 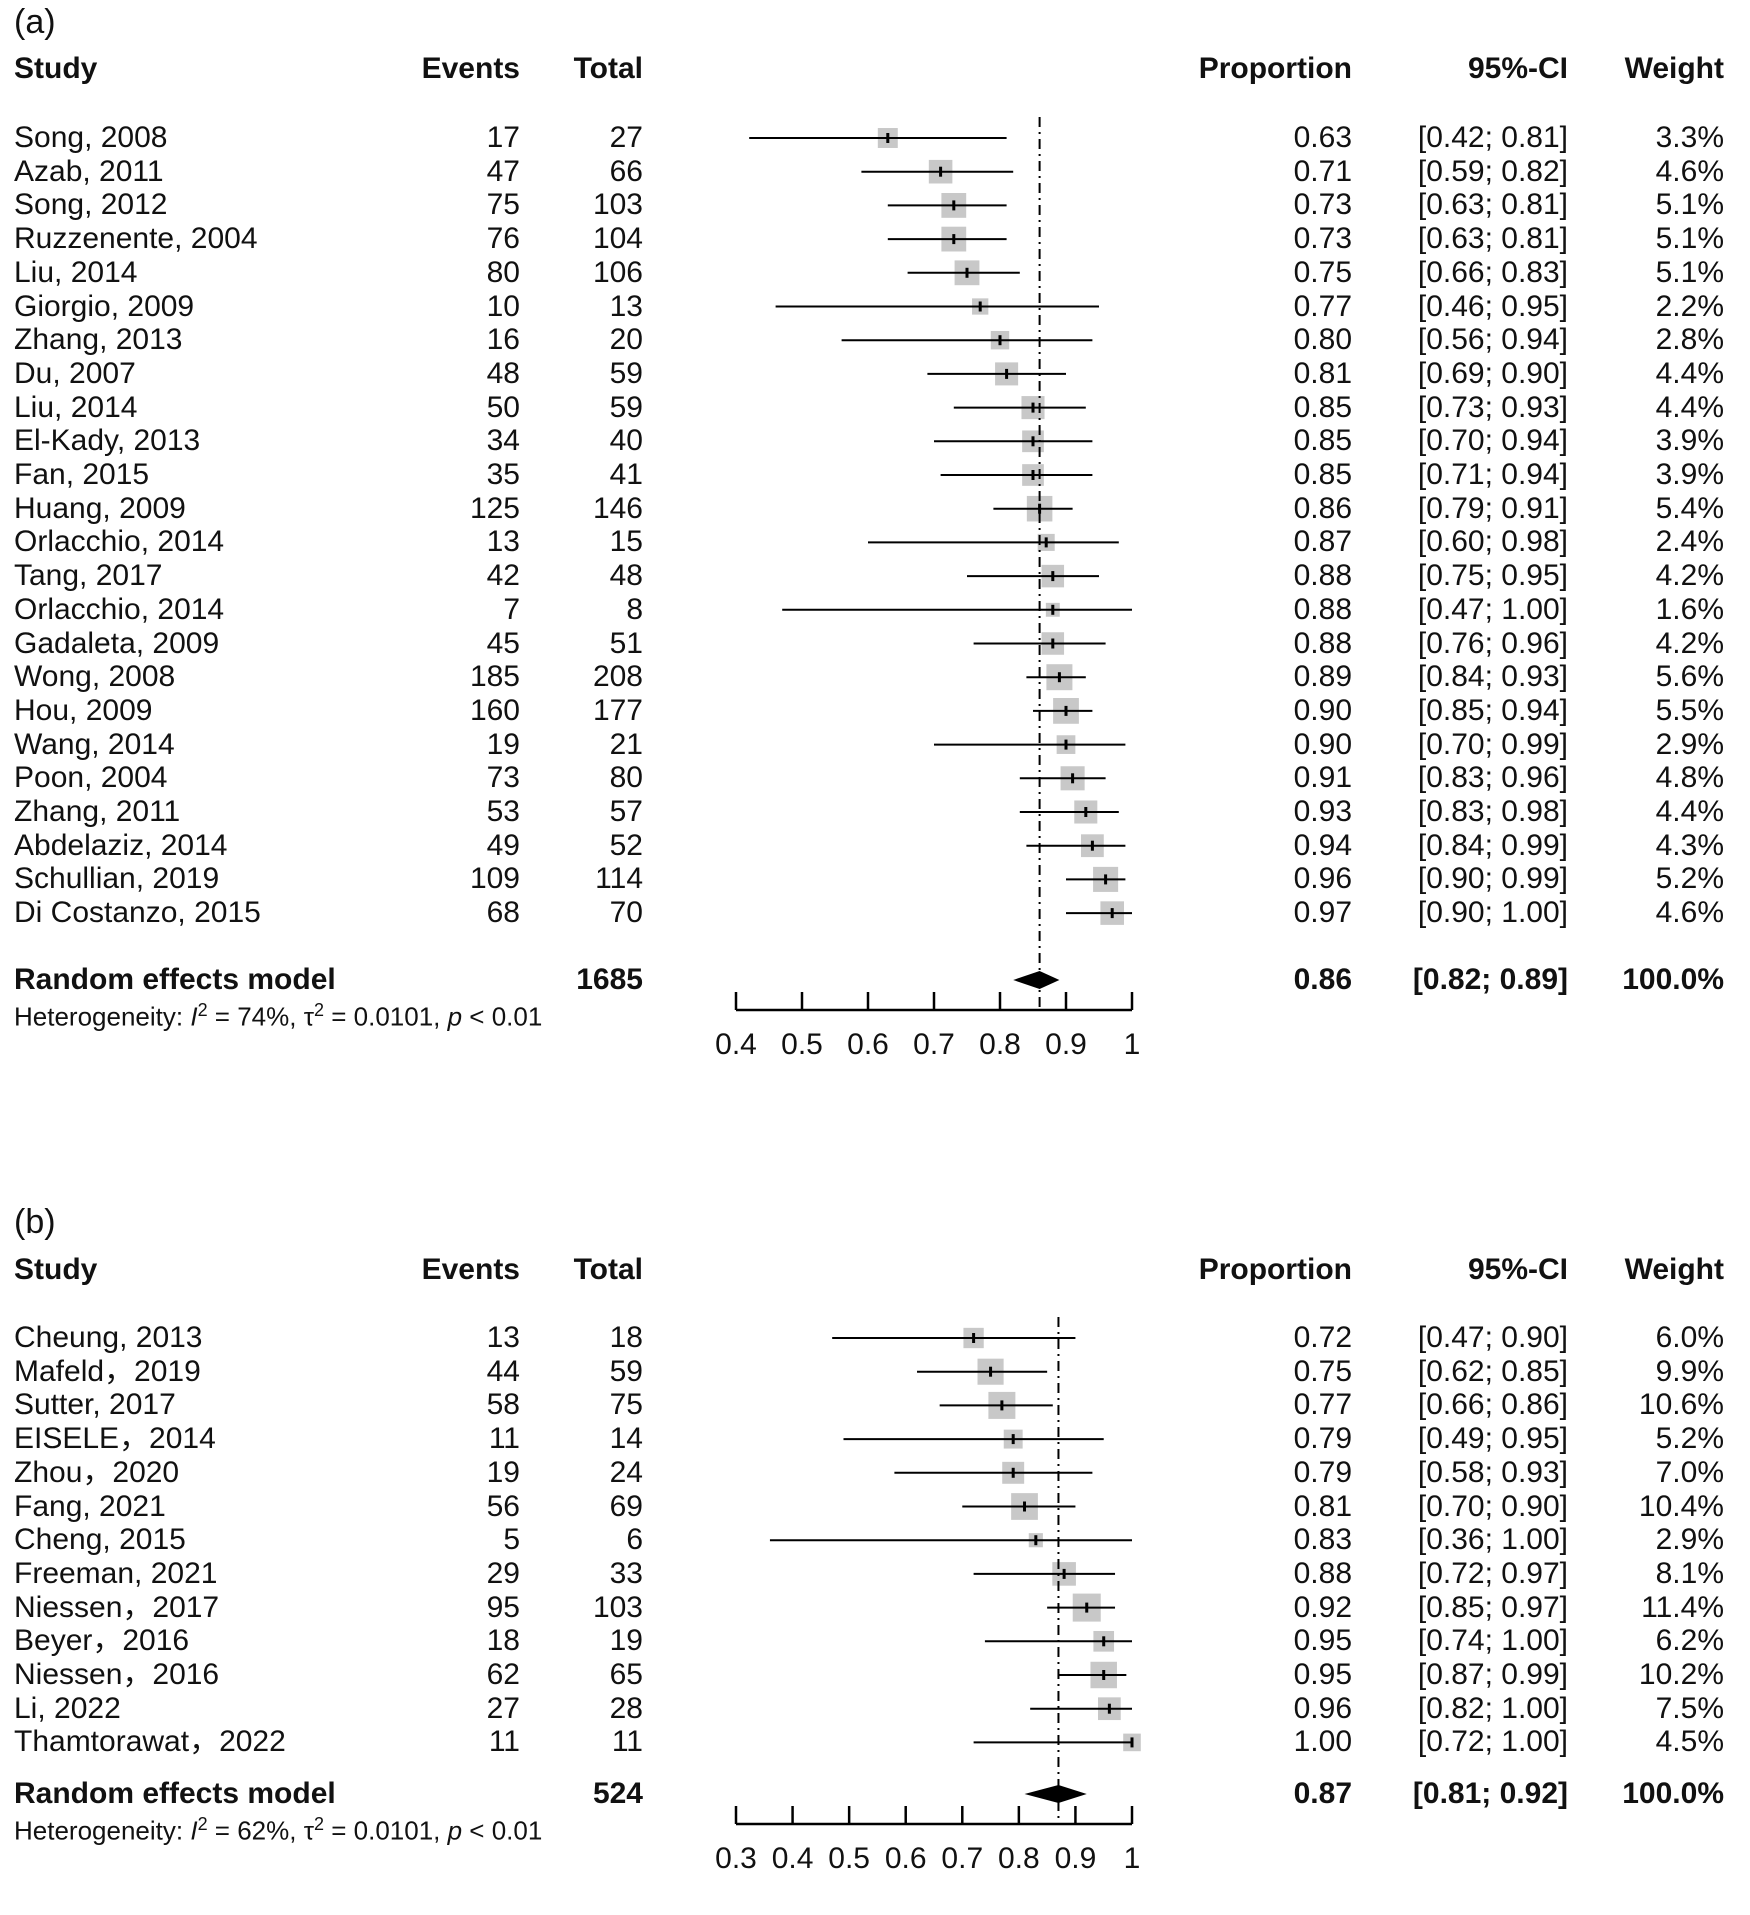 What do you see at coordinates (626, 474) in the screenshot?
I see `study-total: 41` at bounding box center [626, 474].